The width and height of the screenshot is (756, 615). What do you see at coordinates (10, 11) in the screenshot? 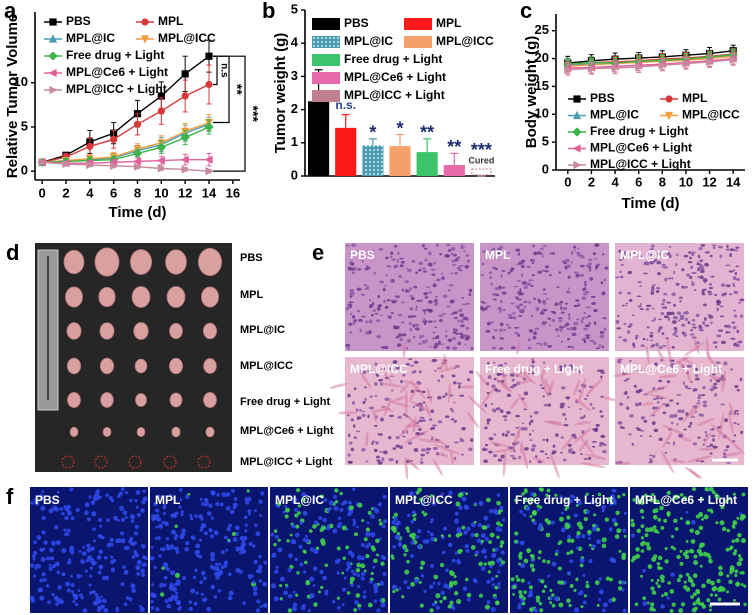
I see `panel-letter: a` at bounding box center [10, 11].